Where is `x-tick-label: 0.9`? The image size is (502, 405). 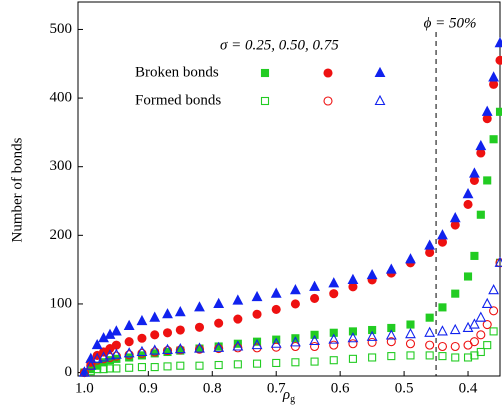
x-tick-label: 0.9 is located at coordinates (148, 388).